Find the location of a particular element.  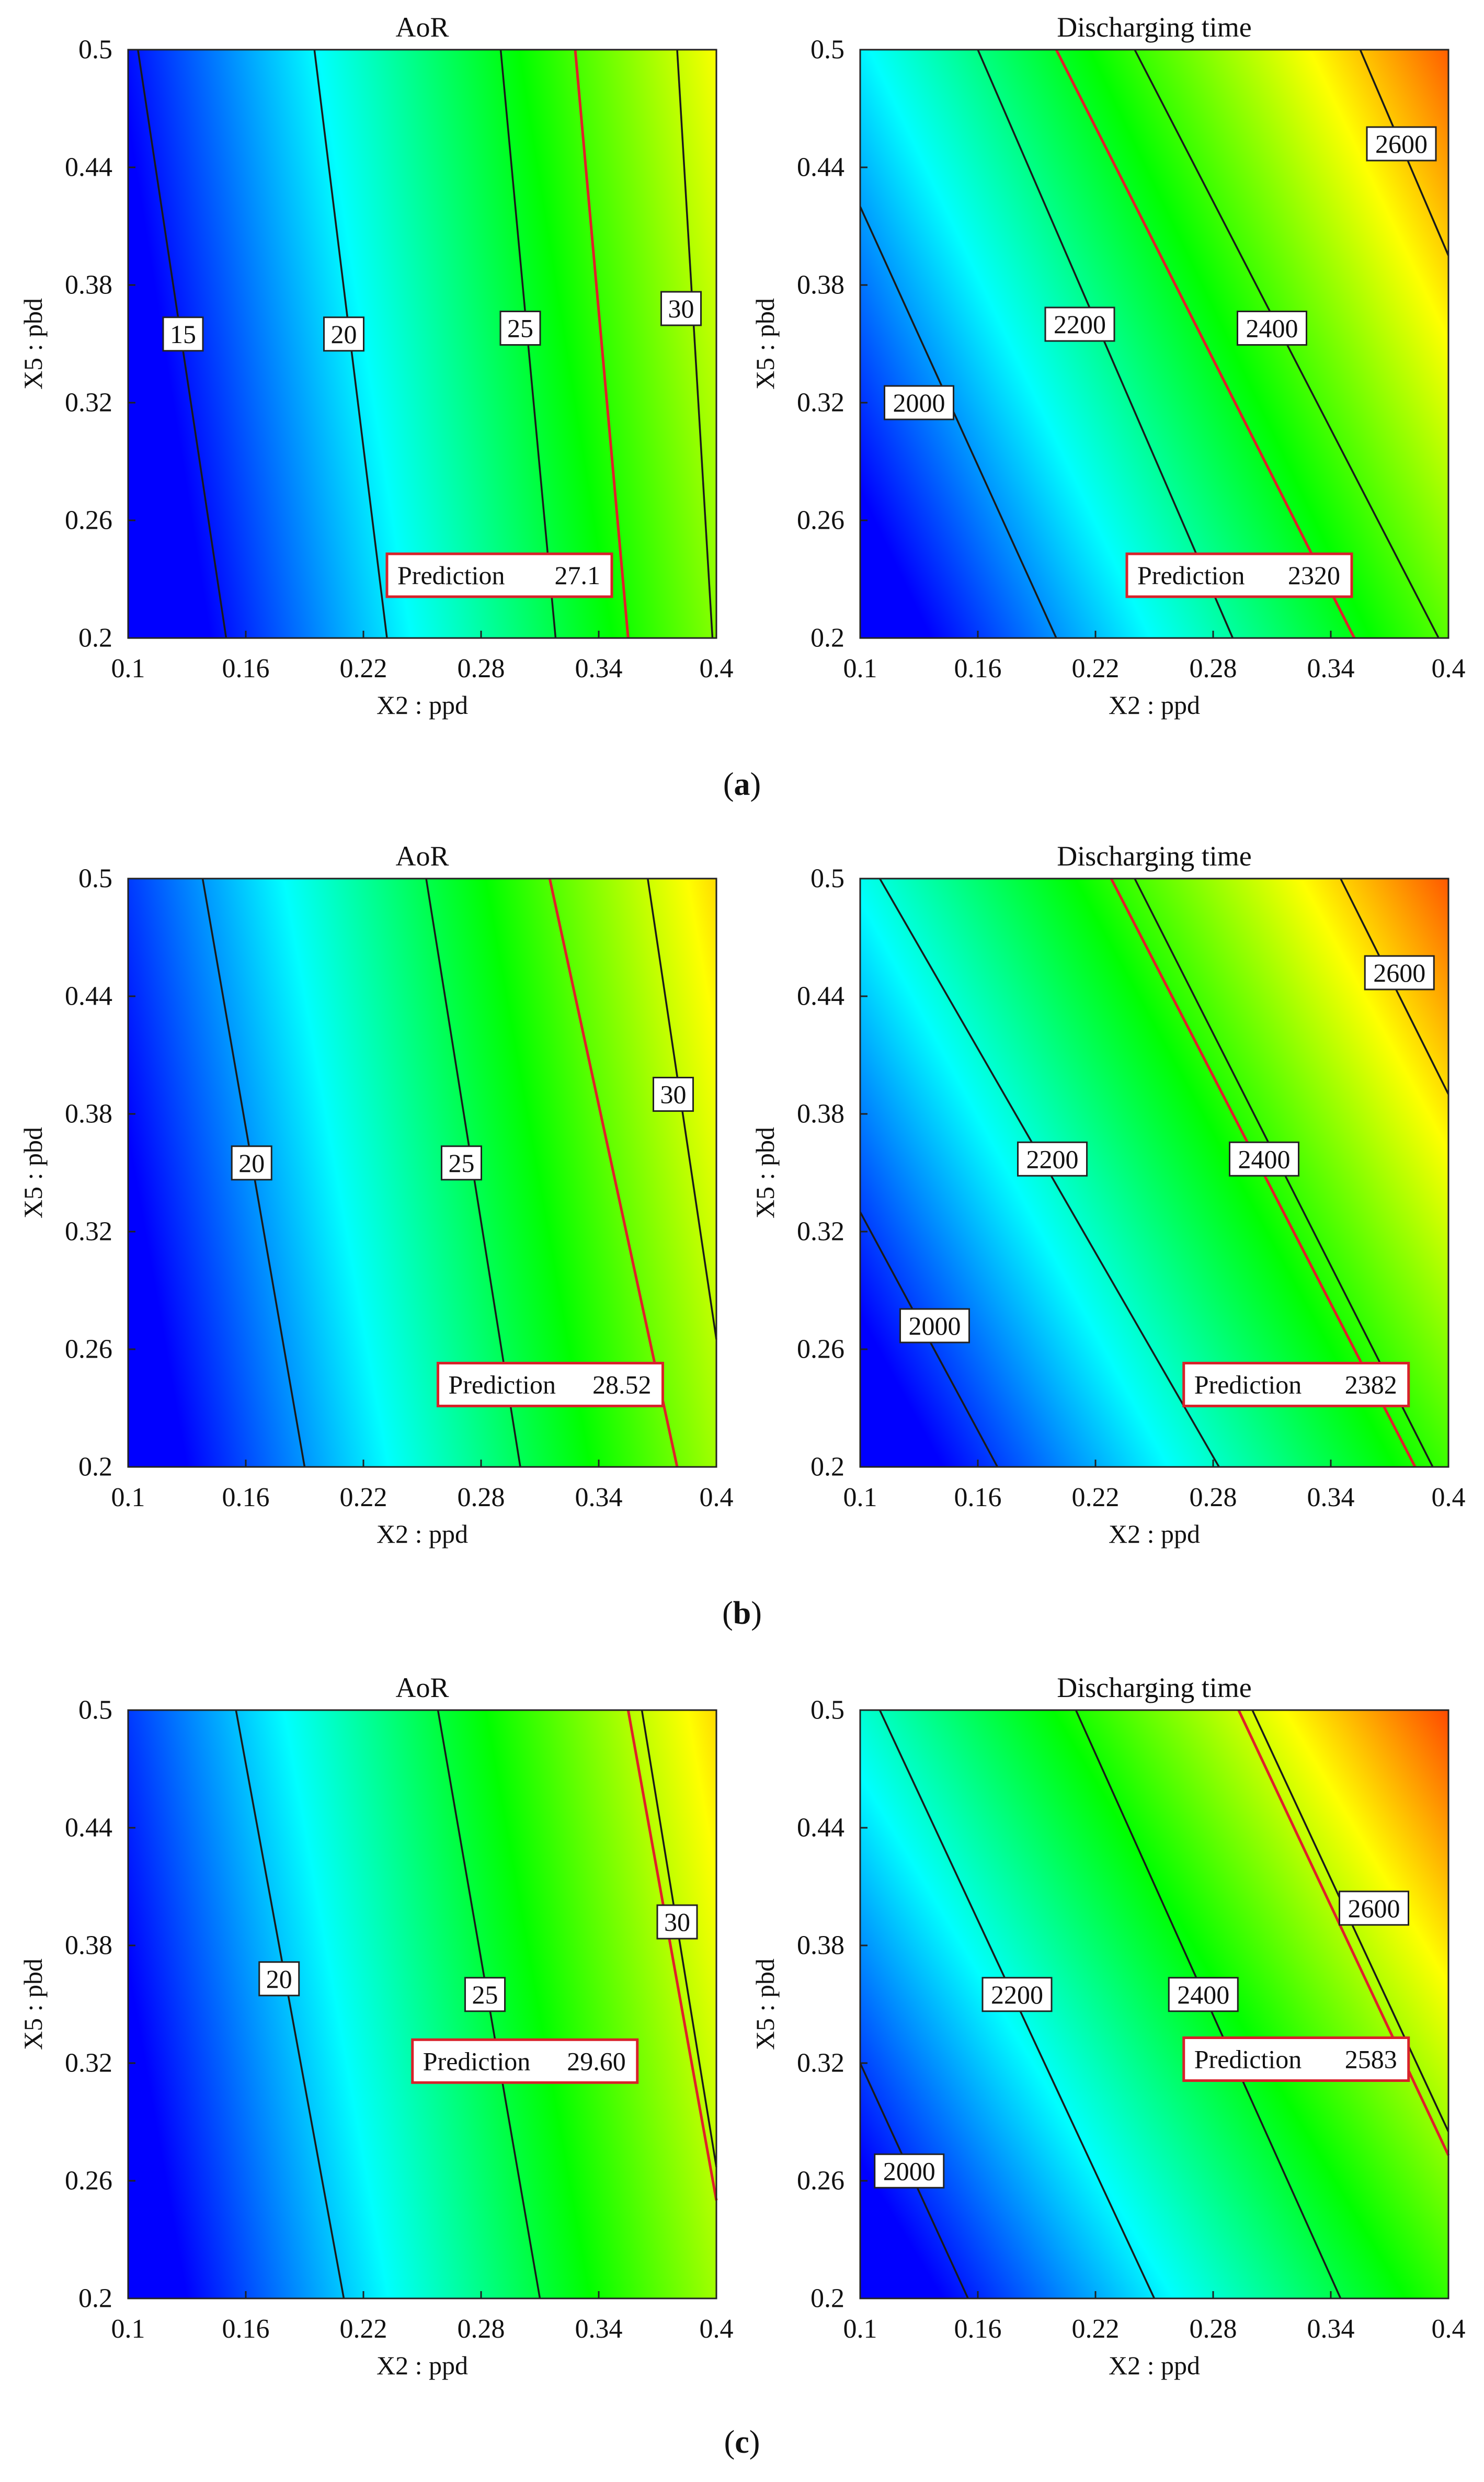

prediction-value: 28.52 is located at coordinates (622, 1384).